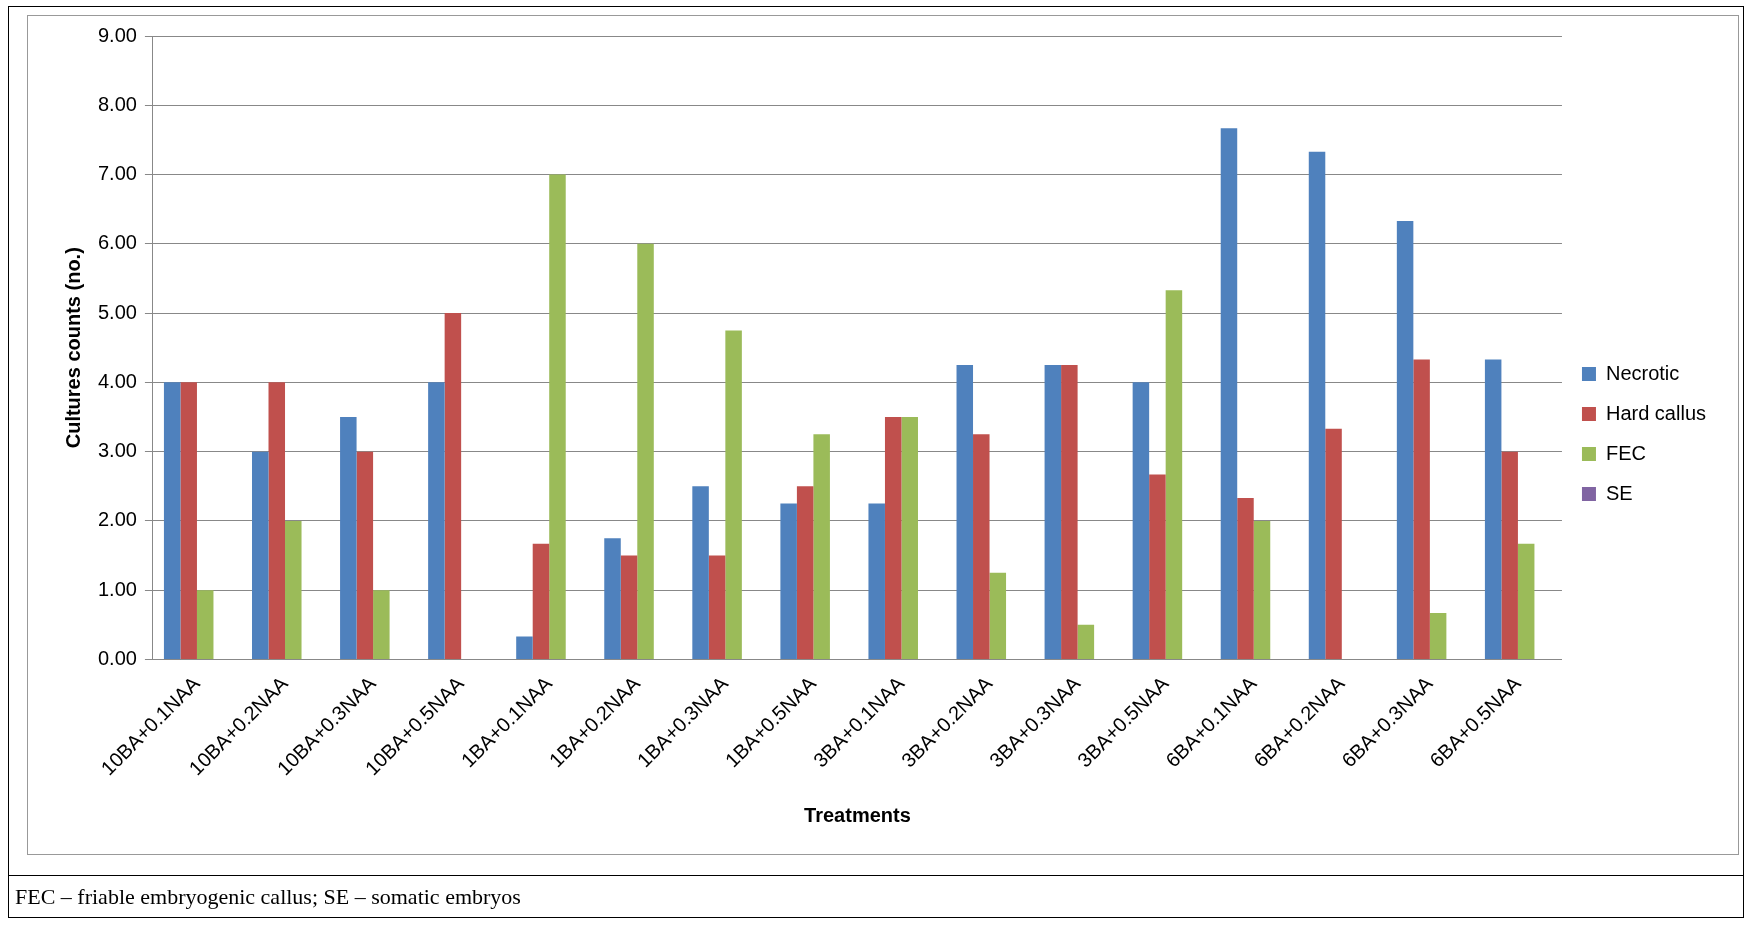 Image resolution: width=1747 pixels, height=926 pixels. I want to click on y-tick-label: 4.00, so click(117, 380).